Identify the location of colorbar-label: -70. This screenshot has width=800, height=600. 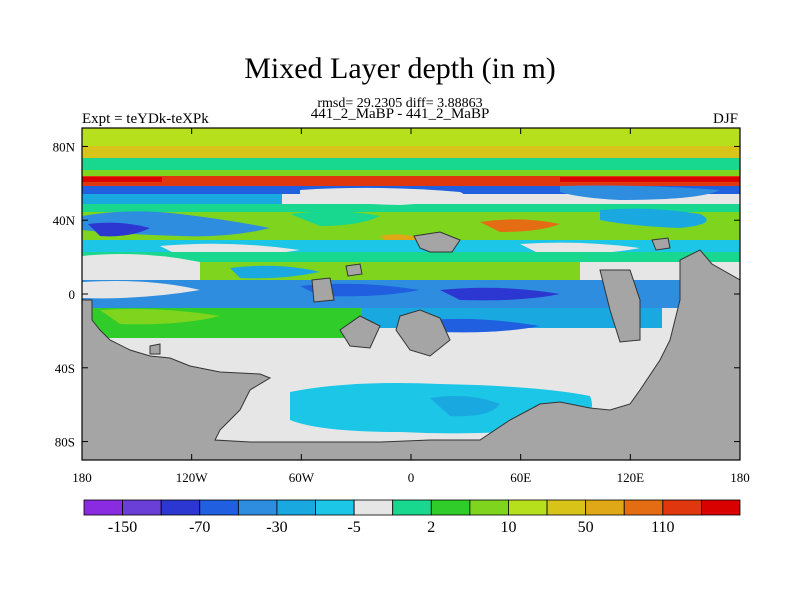
(199, 527).